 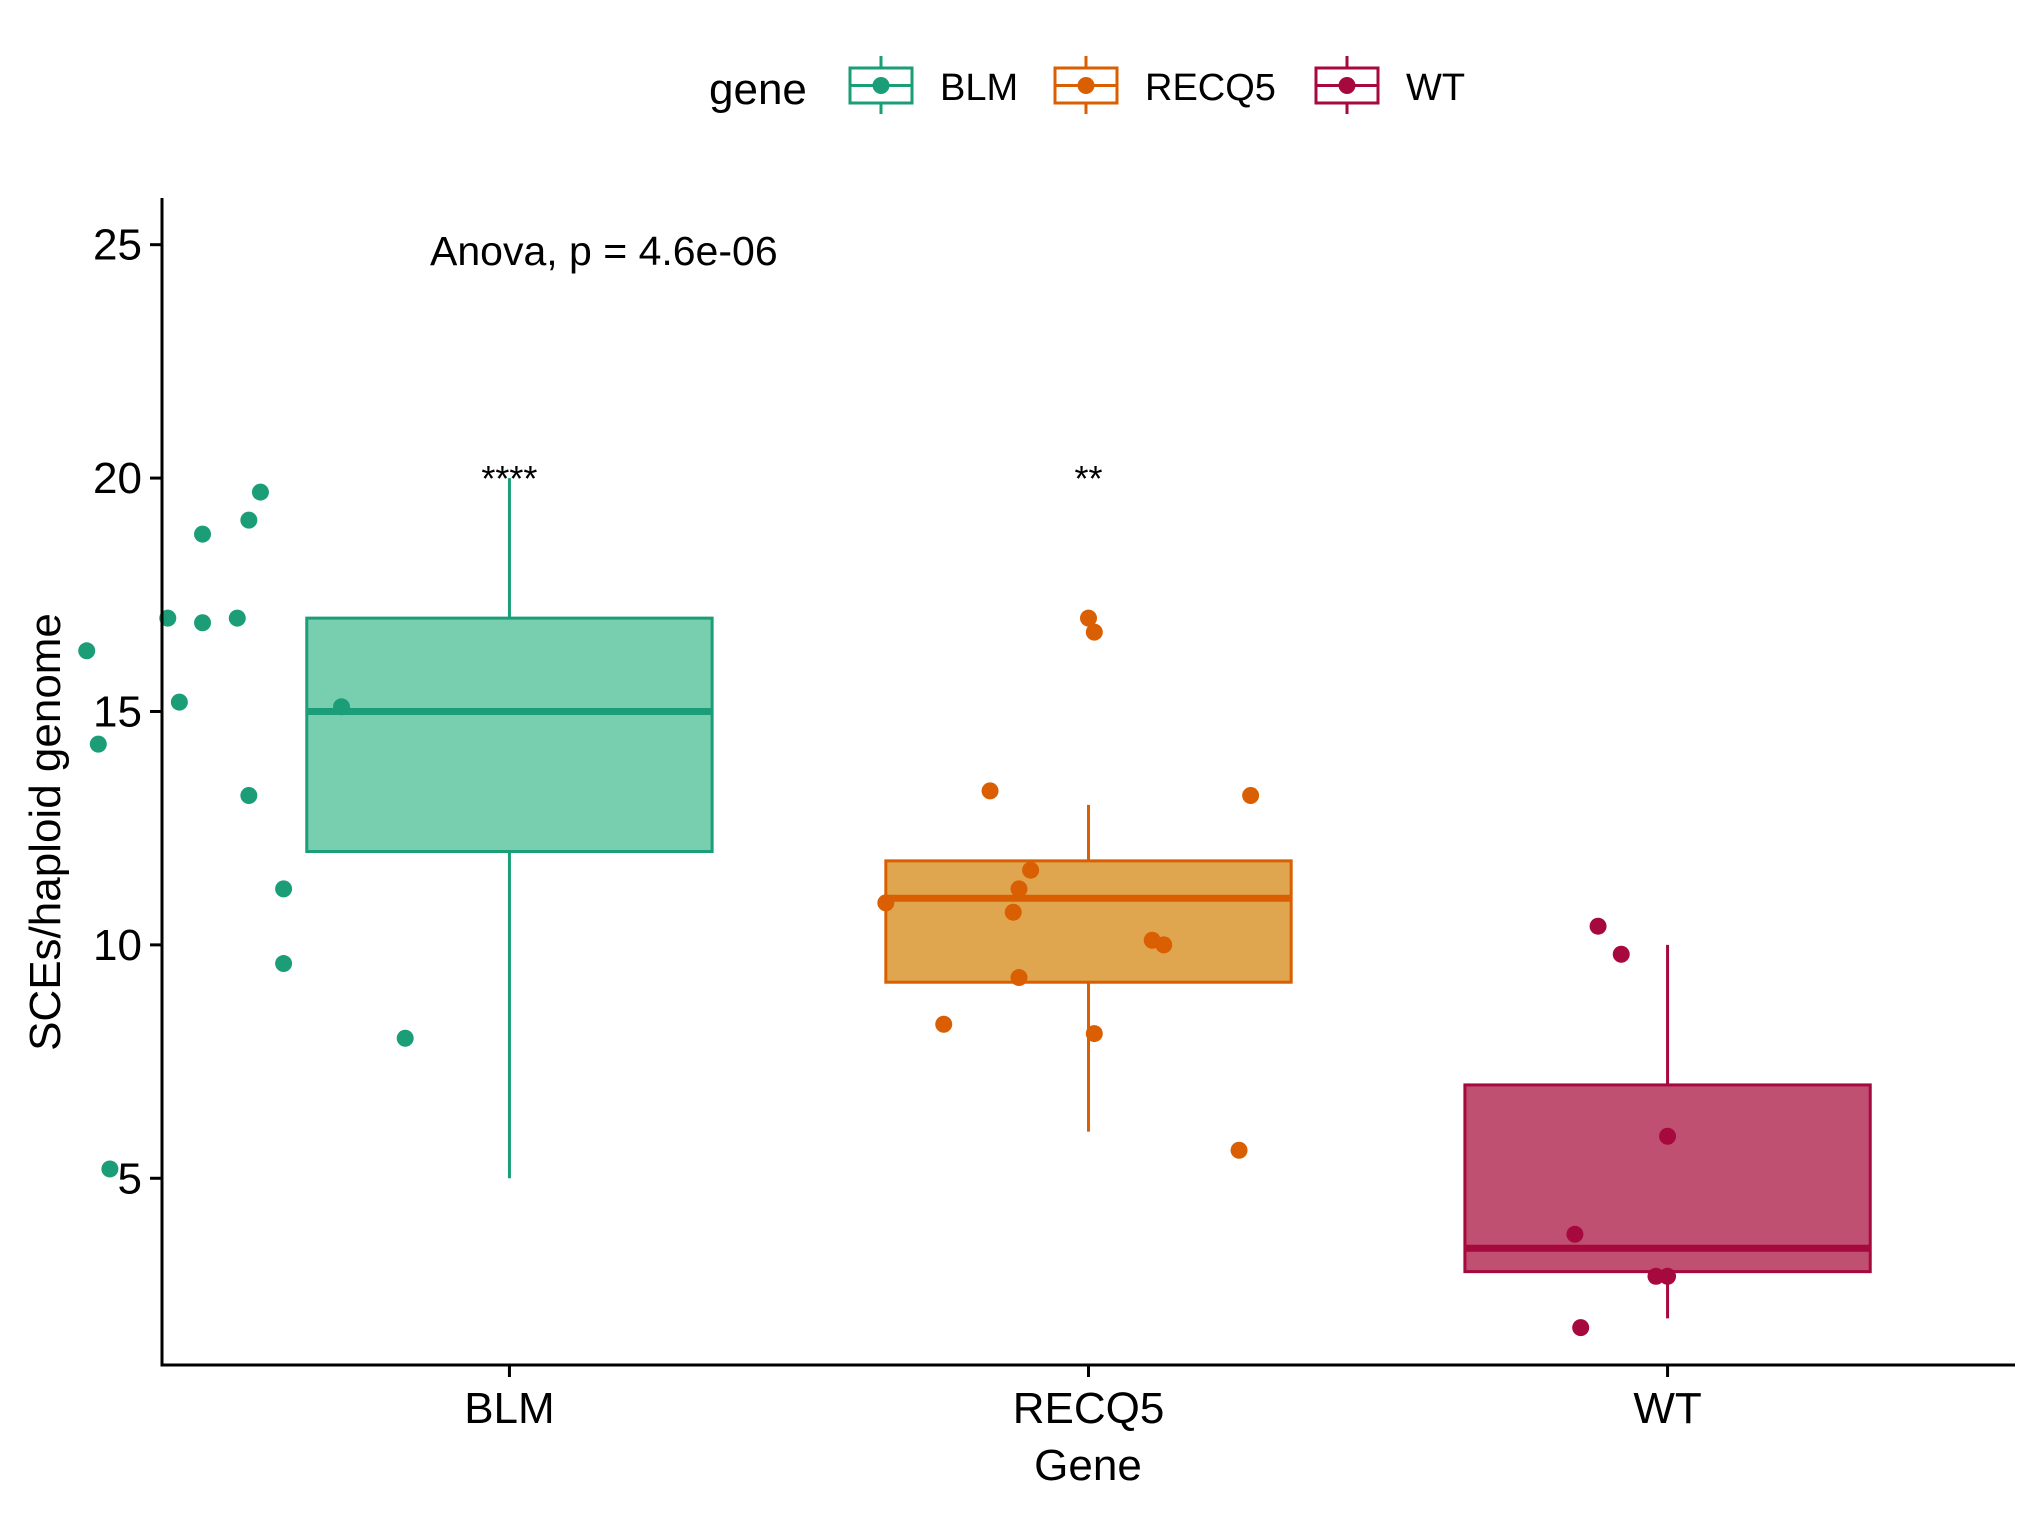 What do you see at coordinates (758, 89) in the screenshot?
I see `legend-title: gene` at bounding box center [758, 89].